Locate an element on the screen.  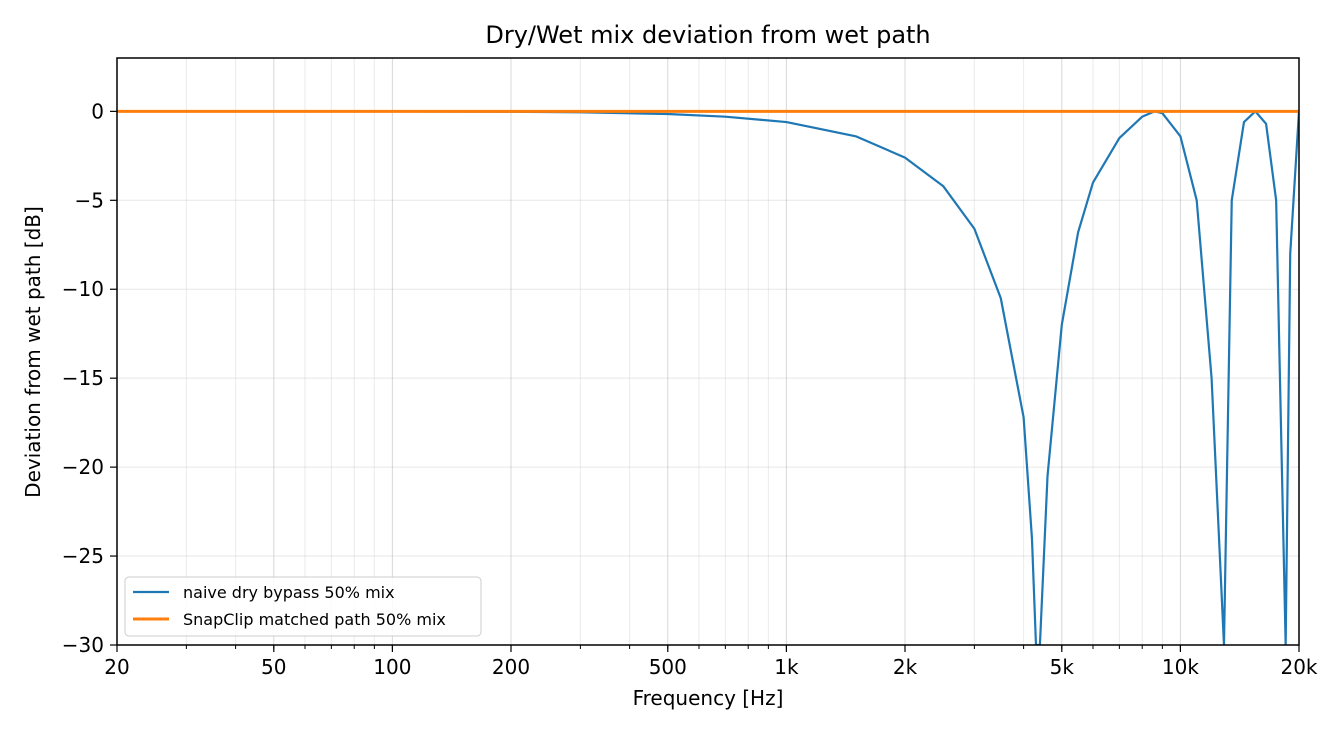
x-axis-label: Frequency [Hz] is located at coordinates (708, 698).